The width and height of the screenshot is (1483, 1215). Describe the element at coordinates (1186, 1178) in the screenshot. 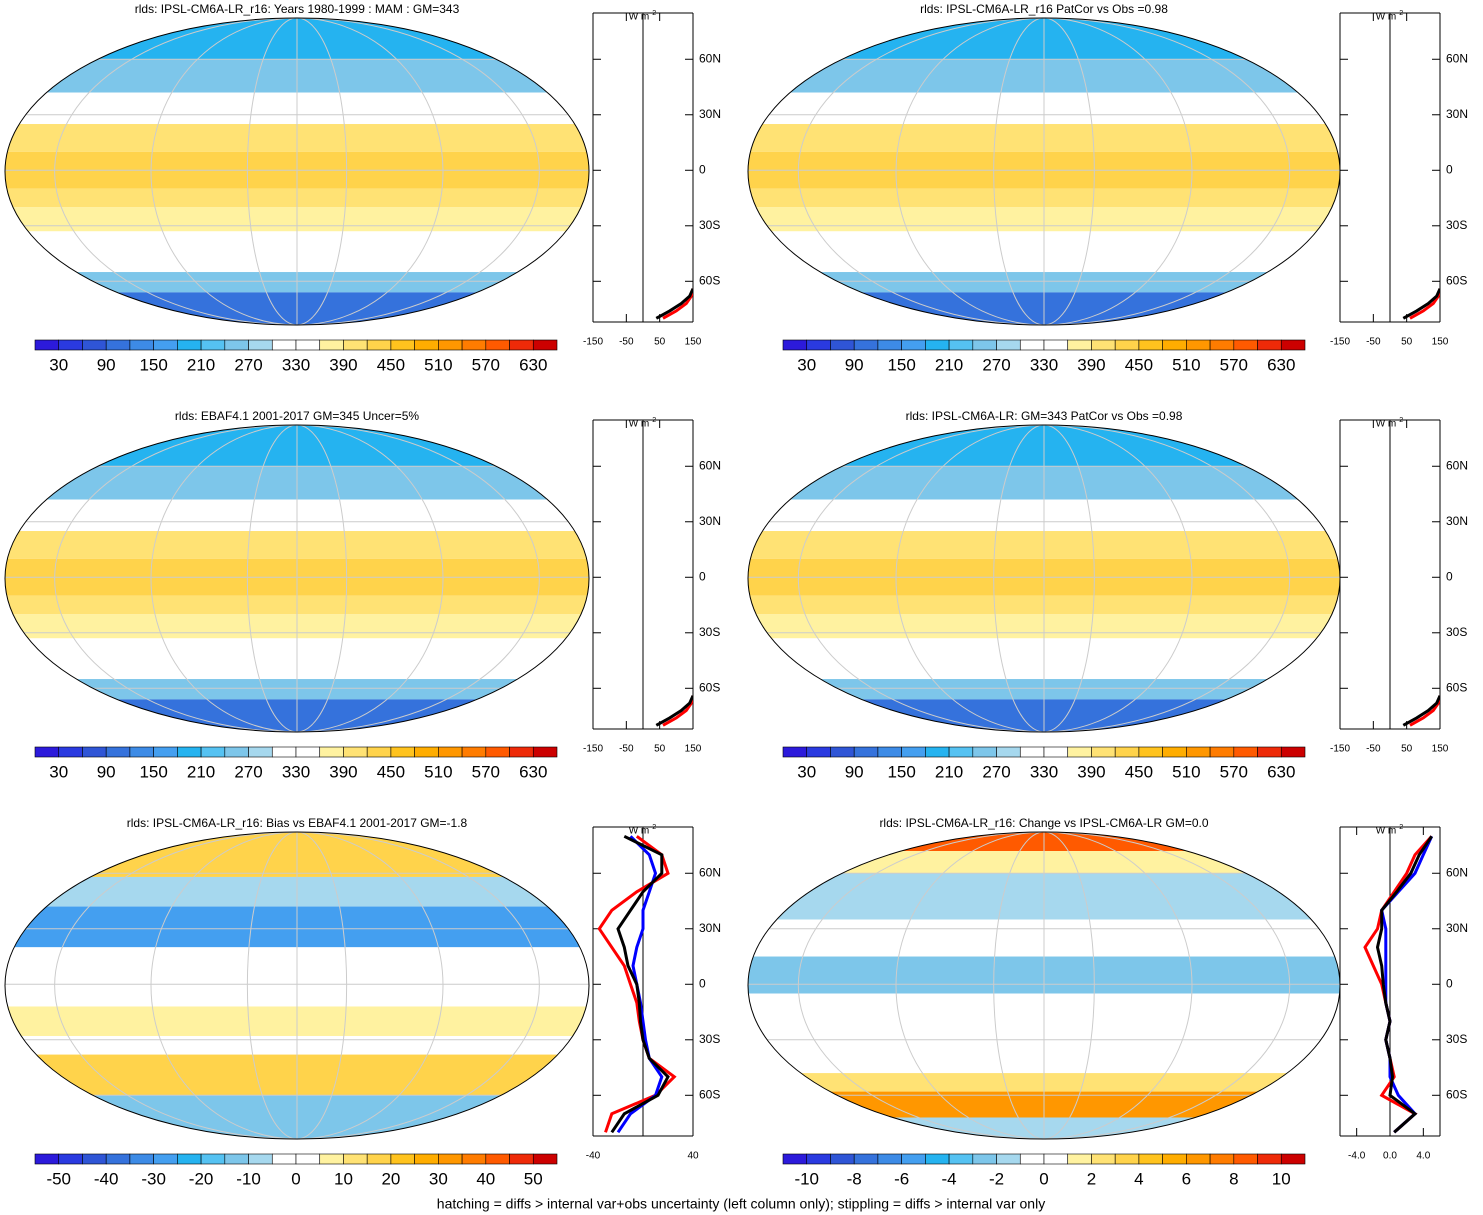

I see `colorbar-label: 6` at that location.